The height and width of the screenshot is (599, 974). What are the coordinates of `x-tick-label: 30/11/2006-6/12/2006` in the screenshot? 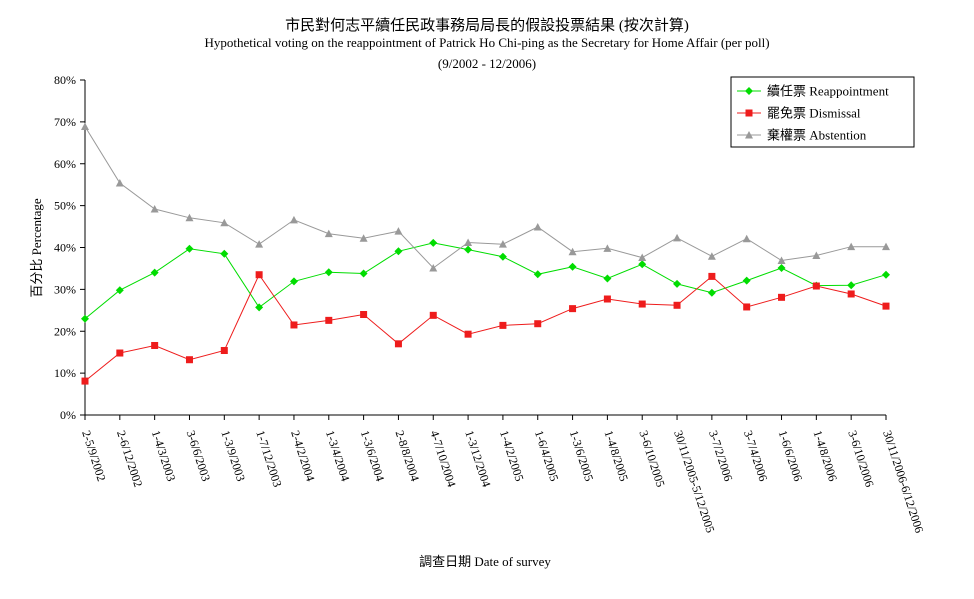 It's located at (903, 482).